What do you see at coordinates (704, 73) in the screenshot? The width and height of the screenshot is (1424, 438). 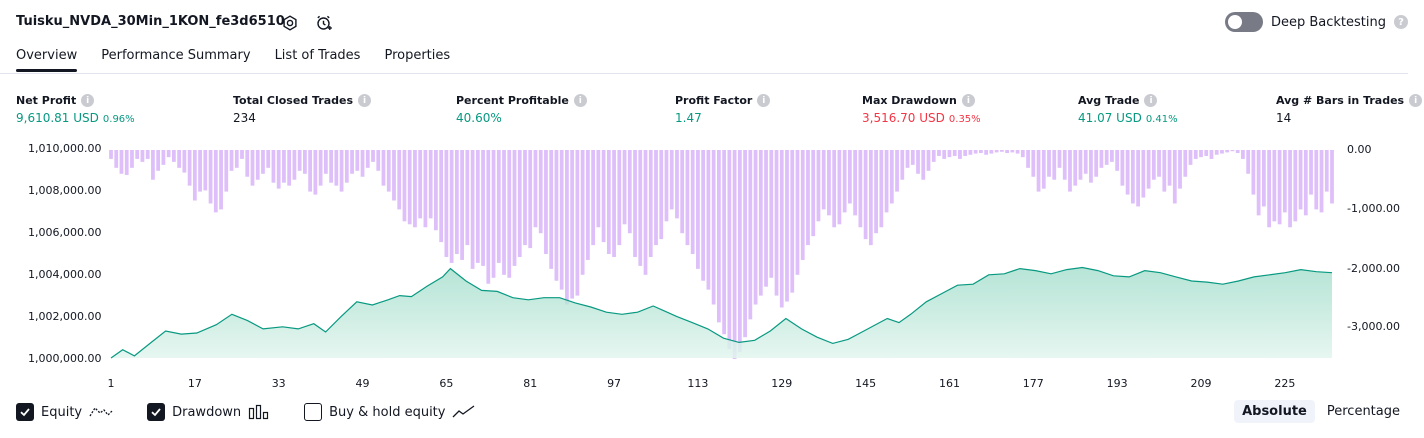 I see `tabs-divider` at bounding box center [704, 73].